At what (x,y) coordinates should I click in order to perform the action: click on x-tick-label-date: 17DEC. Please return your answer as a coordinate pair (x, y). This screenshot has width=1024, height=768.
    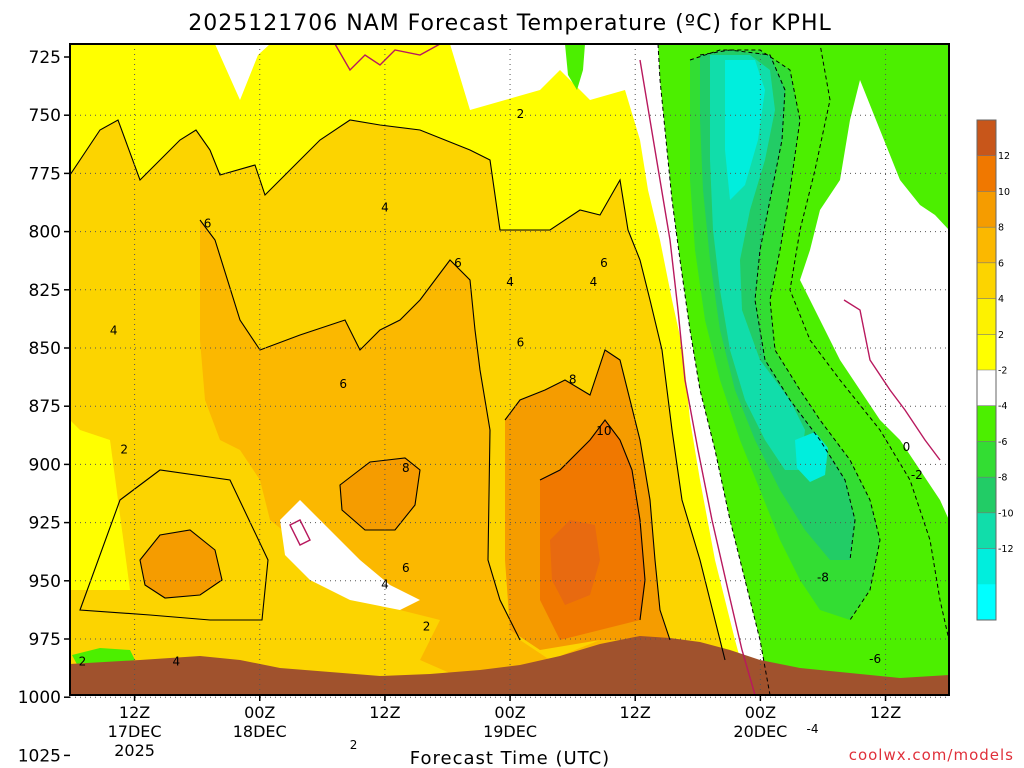
    Looking at the image, I should click on (135, 731).